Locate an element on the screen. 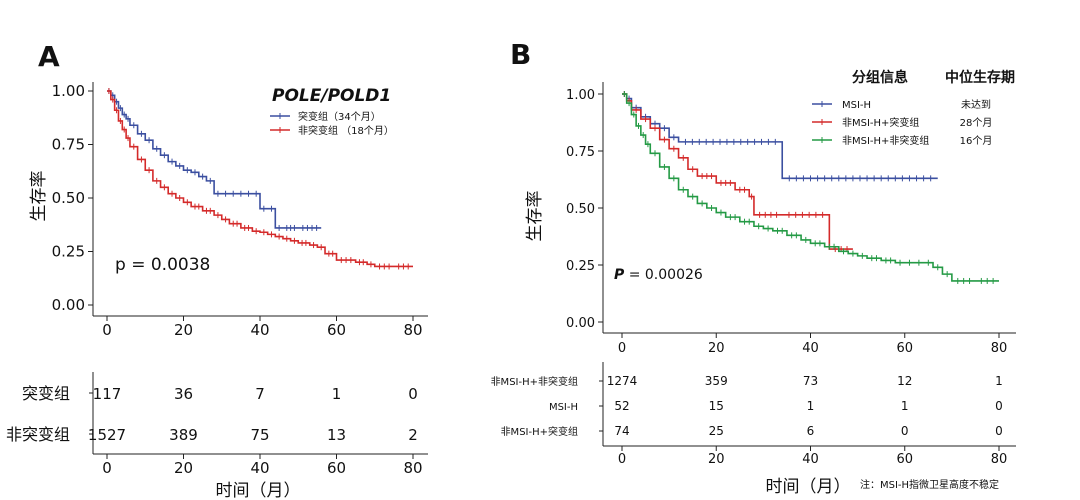 The width and height of the screenshot is (1080, 500). panel-a-series is located at coordinates (260, 179).